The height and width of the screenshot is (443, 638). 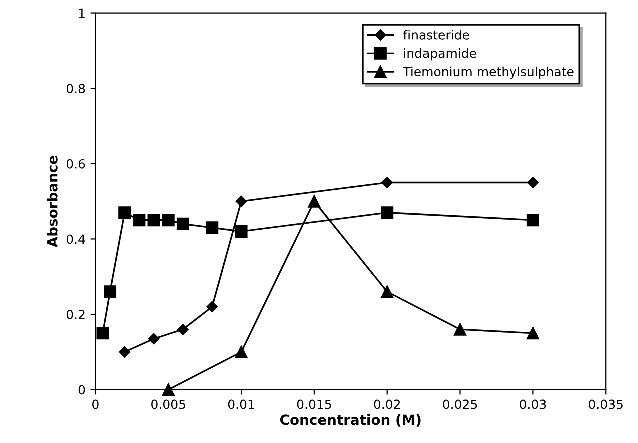 I want to click on x-tick-label: 0.03, so click(x=533, y=405).